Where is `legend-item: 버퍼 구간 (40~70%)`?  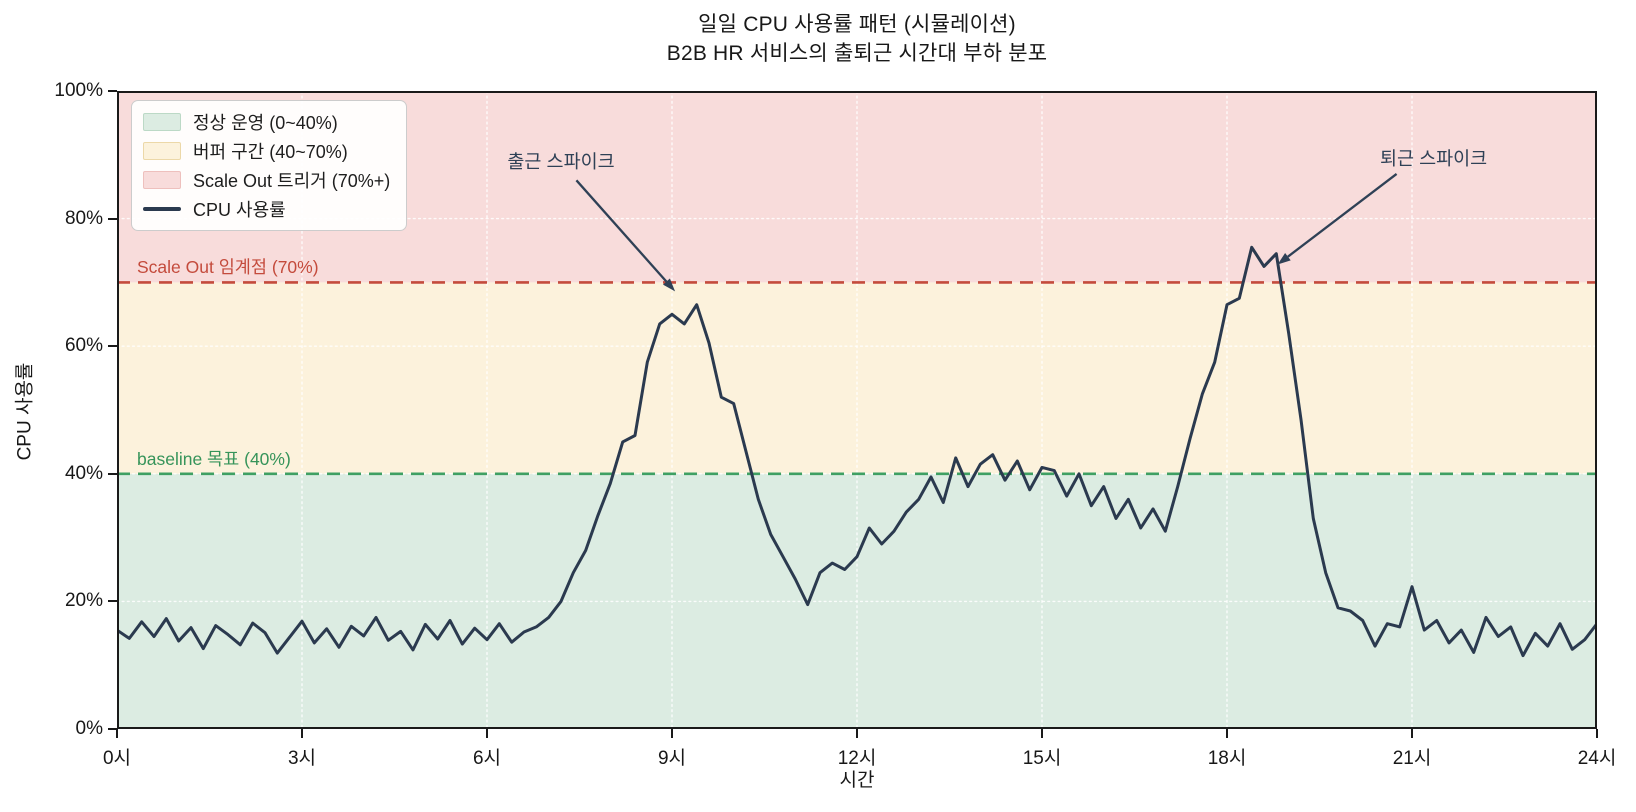 legend-item: 버퍼 구간 (40~70%) is located at coordinates (266, 151).